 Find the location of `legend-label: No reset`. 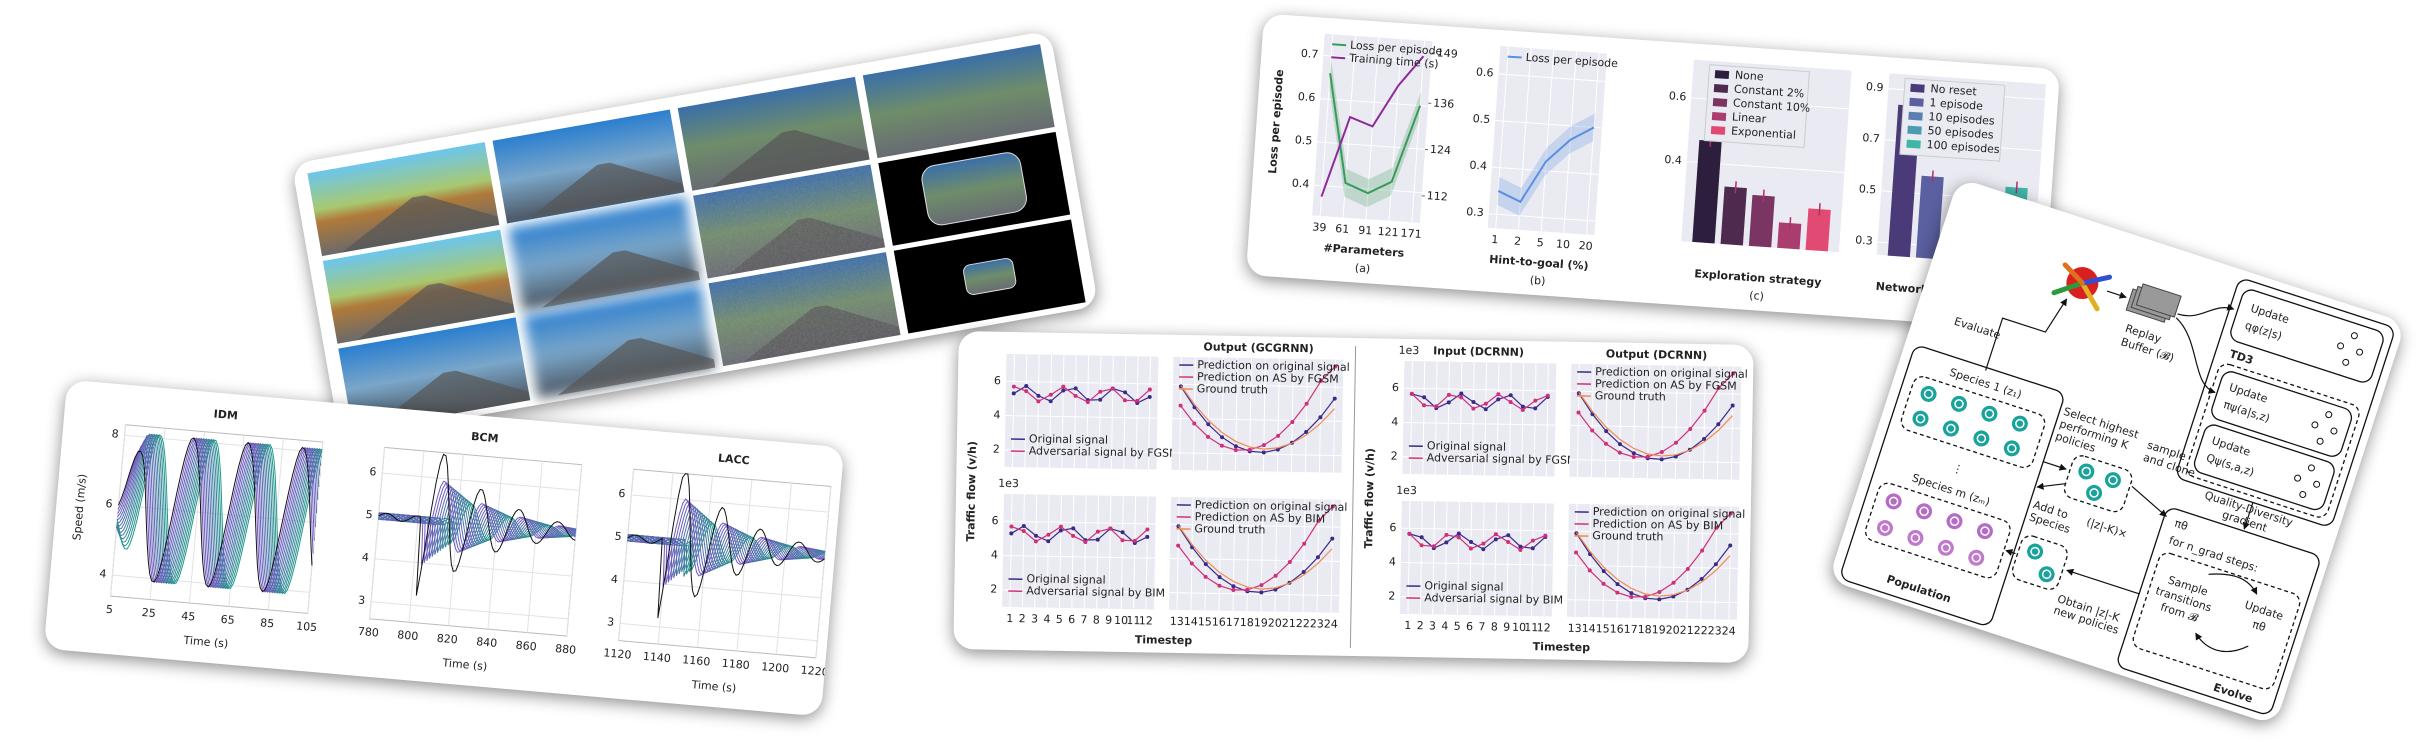

legend-label: No reset is located at coordinates (1954, 90).